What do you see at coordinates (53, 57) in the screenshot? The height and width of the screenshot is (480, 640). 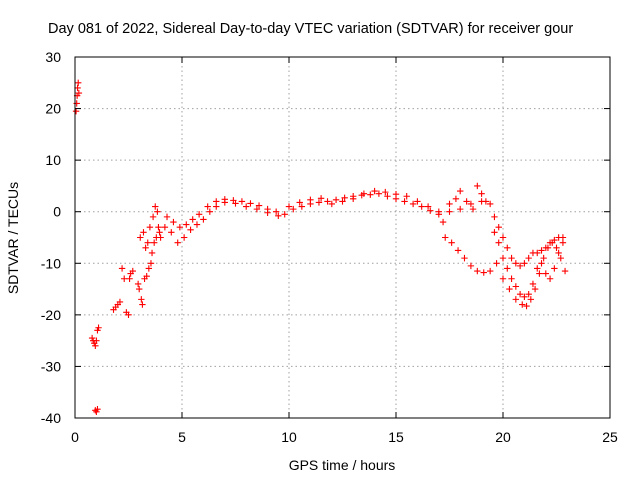 I see `y-tick-label: 30` at bounding box center [53, 57].